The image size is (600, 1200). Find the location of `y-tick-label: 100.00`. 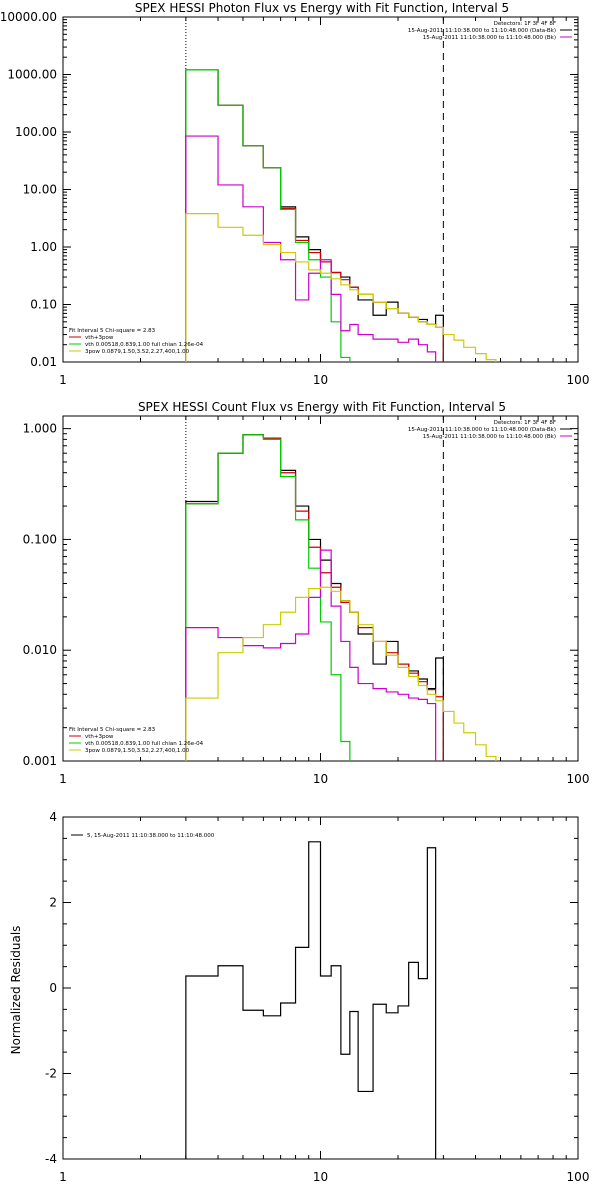

y-tick-label: 100.00 is located at coordinates (36, 132).